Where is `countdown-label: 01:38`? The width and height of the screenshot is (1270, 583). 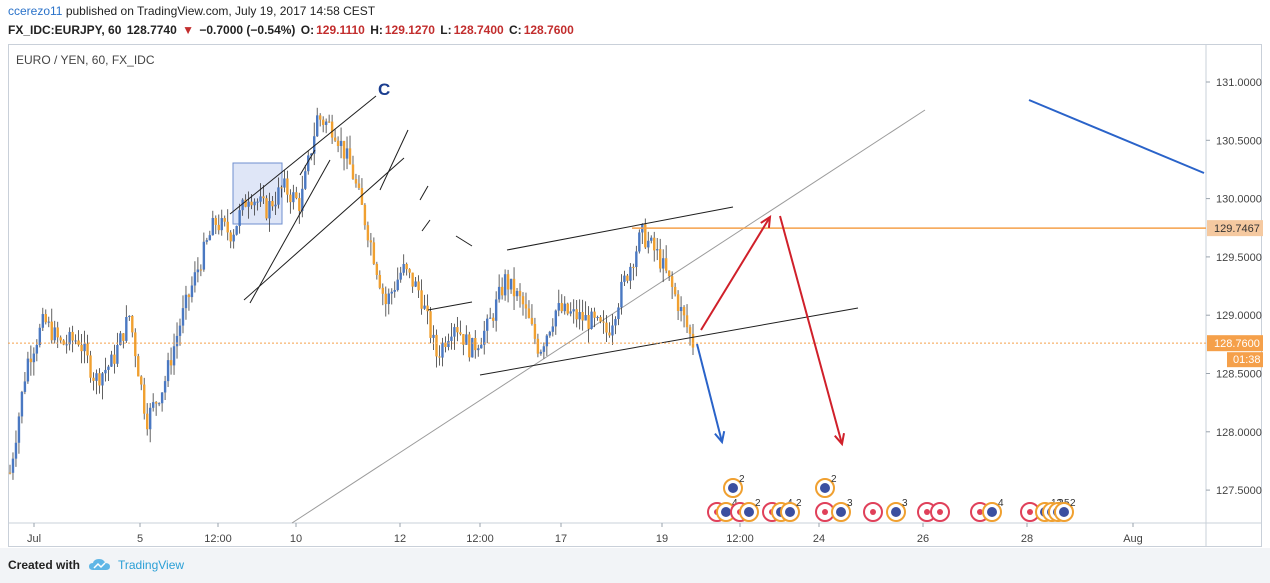
countdown-label: 01:38 is located at coordinates (1247, 360).